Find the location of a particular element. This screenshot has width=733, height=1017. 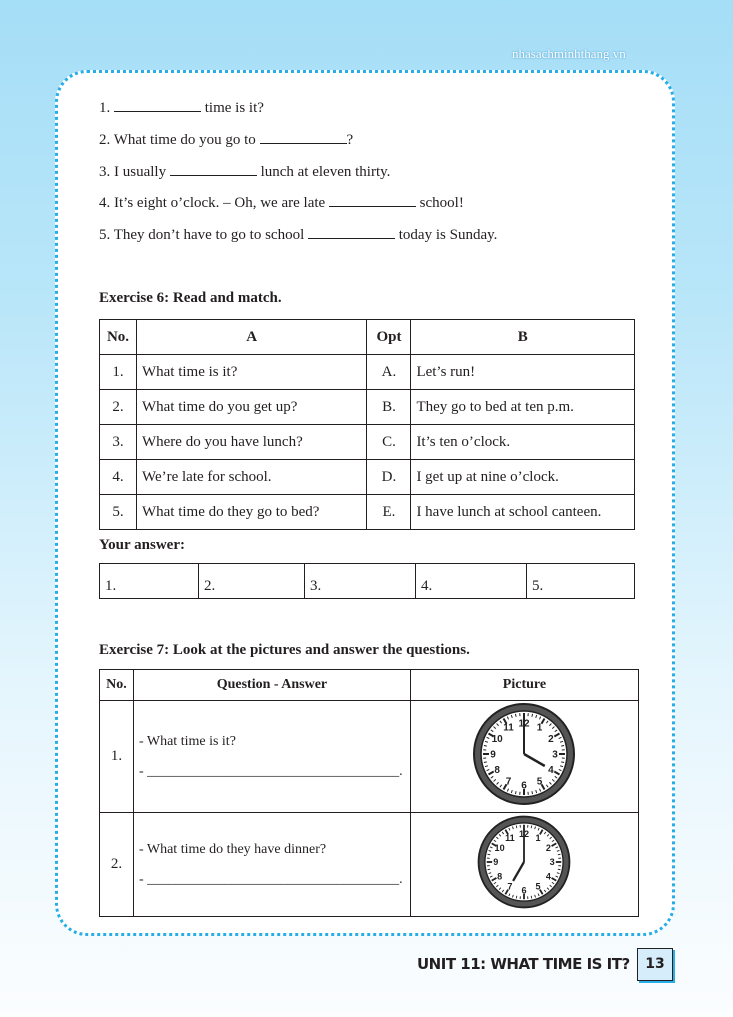

table-row: 1. What time is it? A. Let’s run! is located at coordinates (367, 372).